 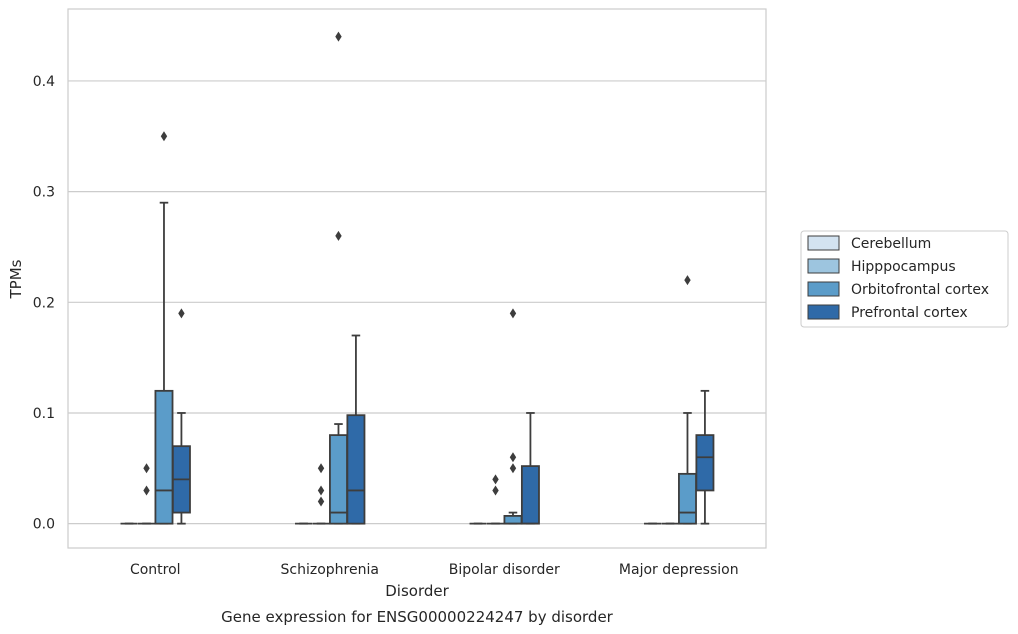 I want to click on y-tick-label: 0.1, so click(x=44, y=414).